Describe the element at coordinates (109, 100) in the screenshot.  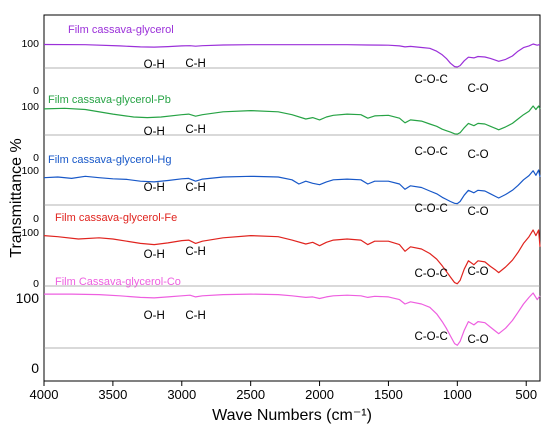
I see `series-label: Film cassava-glycerol-Pb` at that location.